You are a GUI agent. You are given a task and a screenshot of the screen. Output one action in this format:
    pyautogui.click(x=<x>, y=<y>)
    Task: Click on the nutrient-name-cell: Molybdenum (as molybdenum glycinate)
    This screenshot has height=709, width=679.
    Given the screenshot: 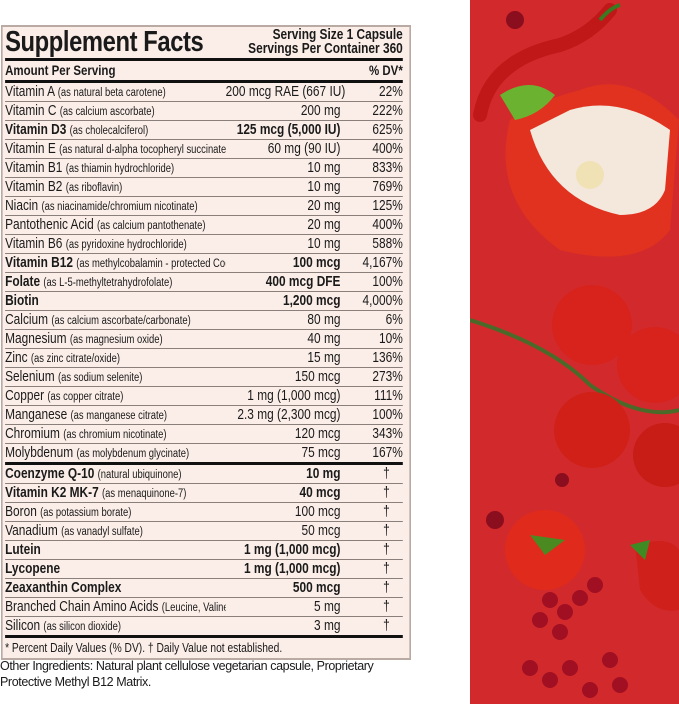 What is the action you would take?
    pyautogui.click(x=115, y=453)
    